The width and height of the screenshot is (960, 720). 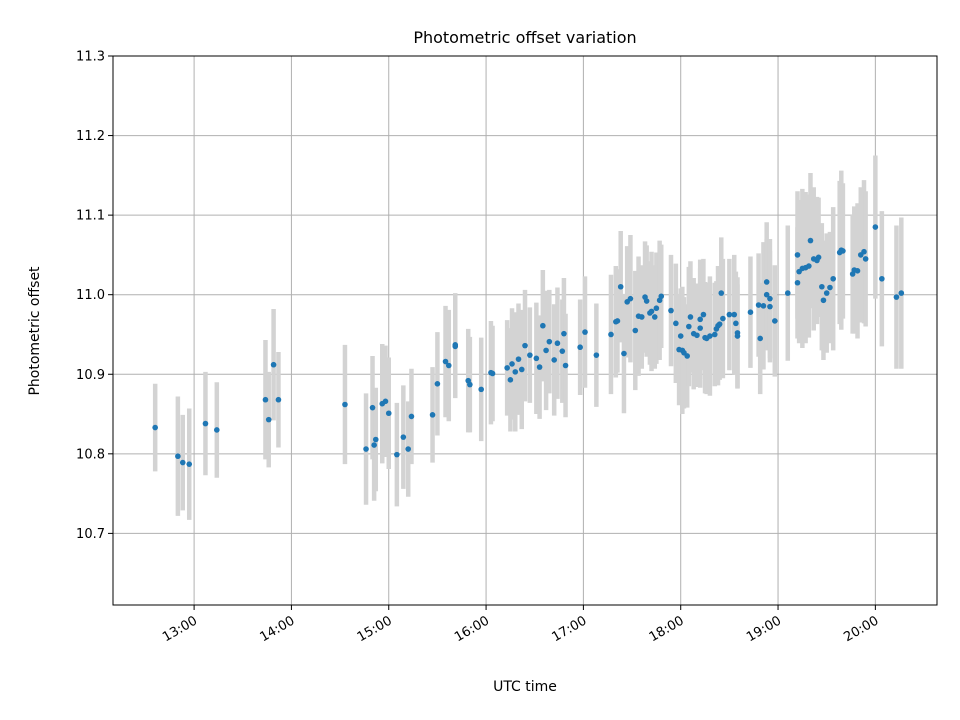 I want to click on x-axis-label: UTC time, so click(x=525, y=687).